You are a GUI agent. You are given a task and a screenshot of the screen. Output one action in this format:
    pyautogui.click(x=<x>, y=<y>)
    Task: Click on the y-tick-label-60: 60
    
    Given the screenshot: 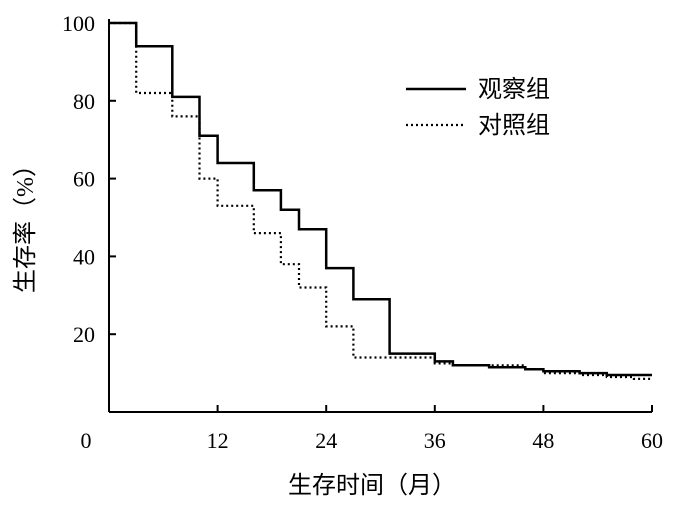 What is the action you would take?
    pyautogui.click(x=84, y=179)
    